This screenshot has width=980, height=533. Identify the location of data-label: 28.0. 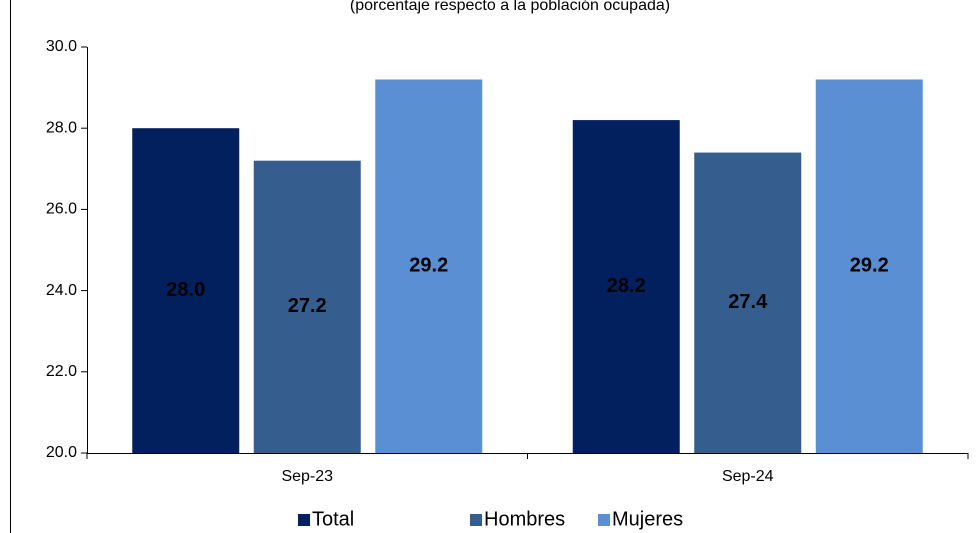
(185, 290).